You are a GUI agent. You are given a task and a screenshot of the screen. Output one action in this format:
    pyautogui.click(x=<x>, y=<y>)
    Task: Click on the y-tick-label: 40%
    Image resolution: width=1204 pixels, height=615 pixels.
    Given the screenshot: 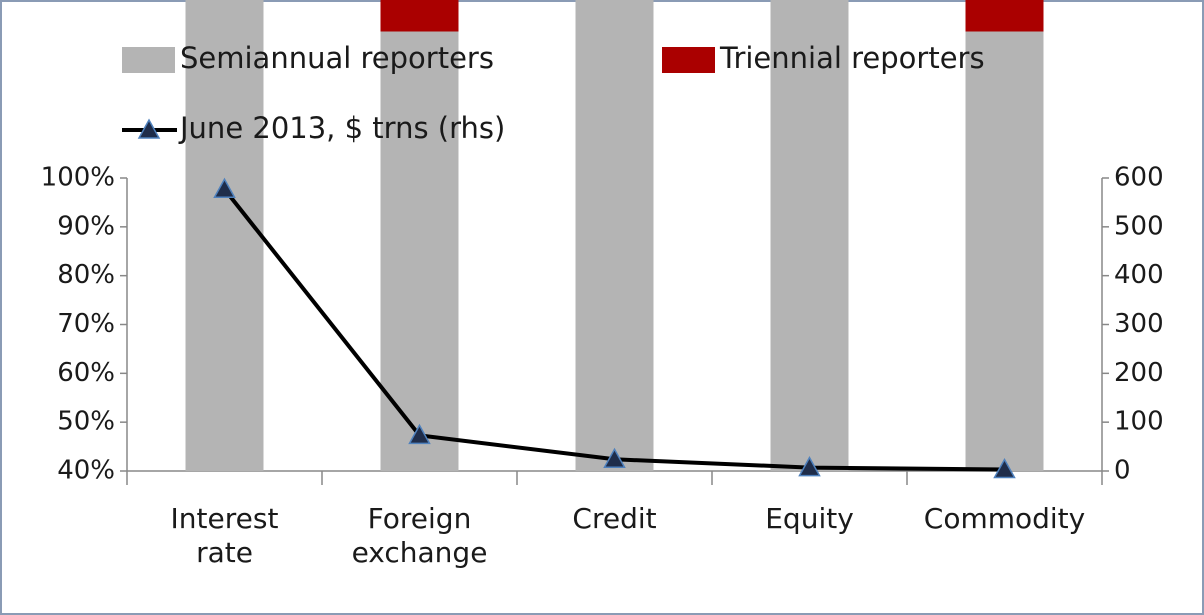 What is the action you would take?
    pyautogui.click(x=86, y=471)
    